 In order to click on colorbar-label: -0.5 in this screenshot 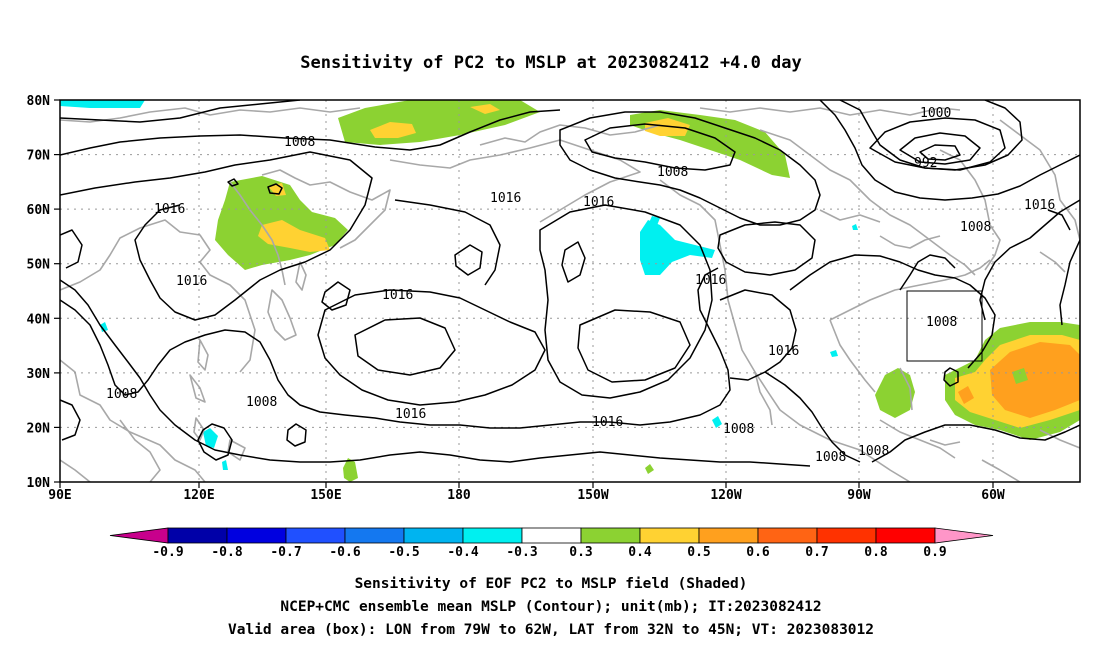, I will do `click(403, 552)`.